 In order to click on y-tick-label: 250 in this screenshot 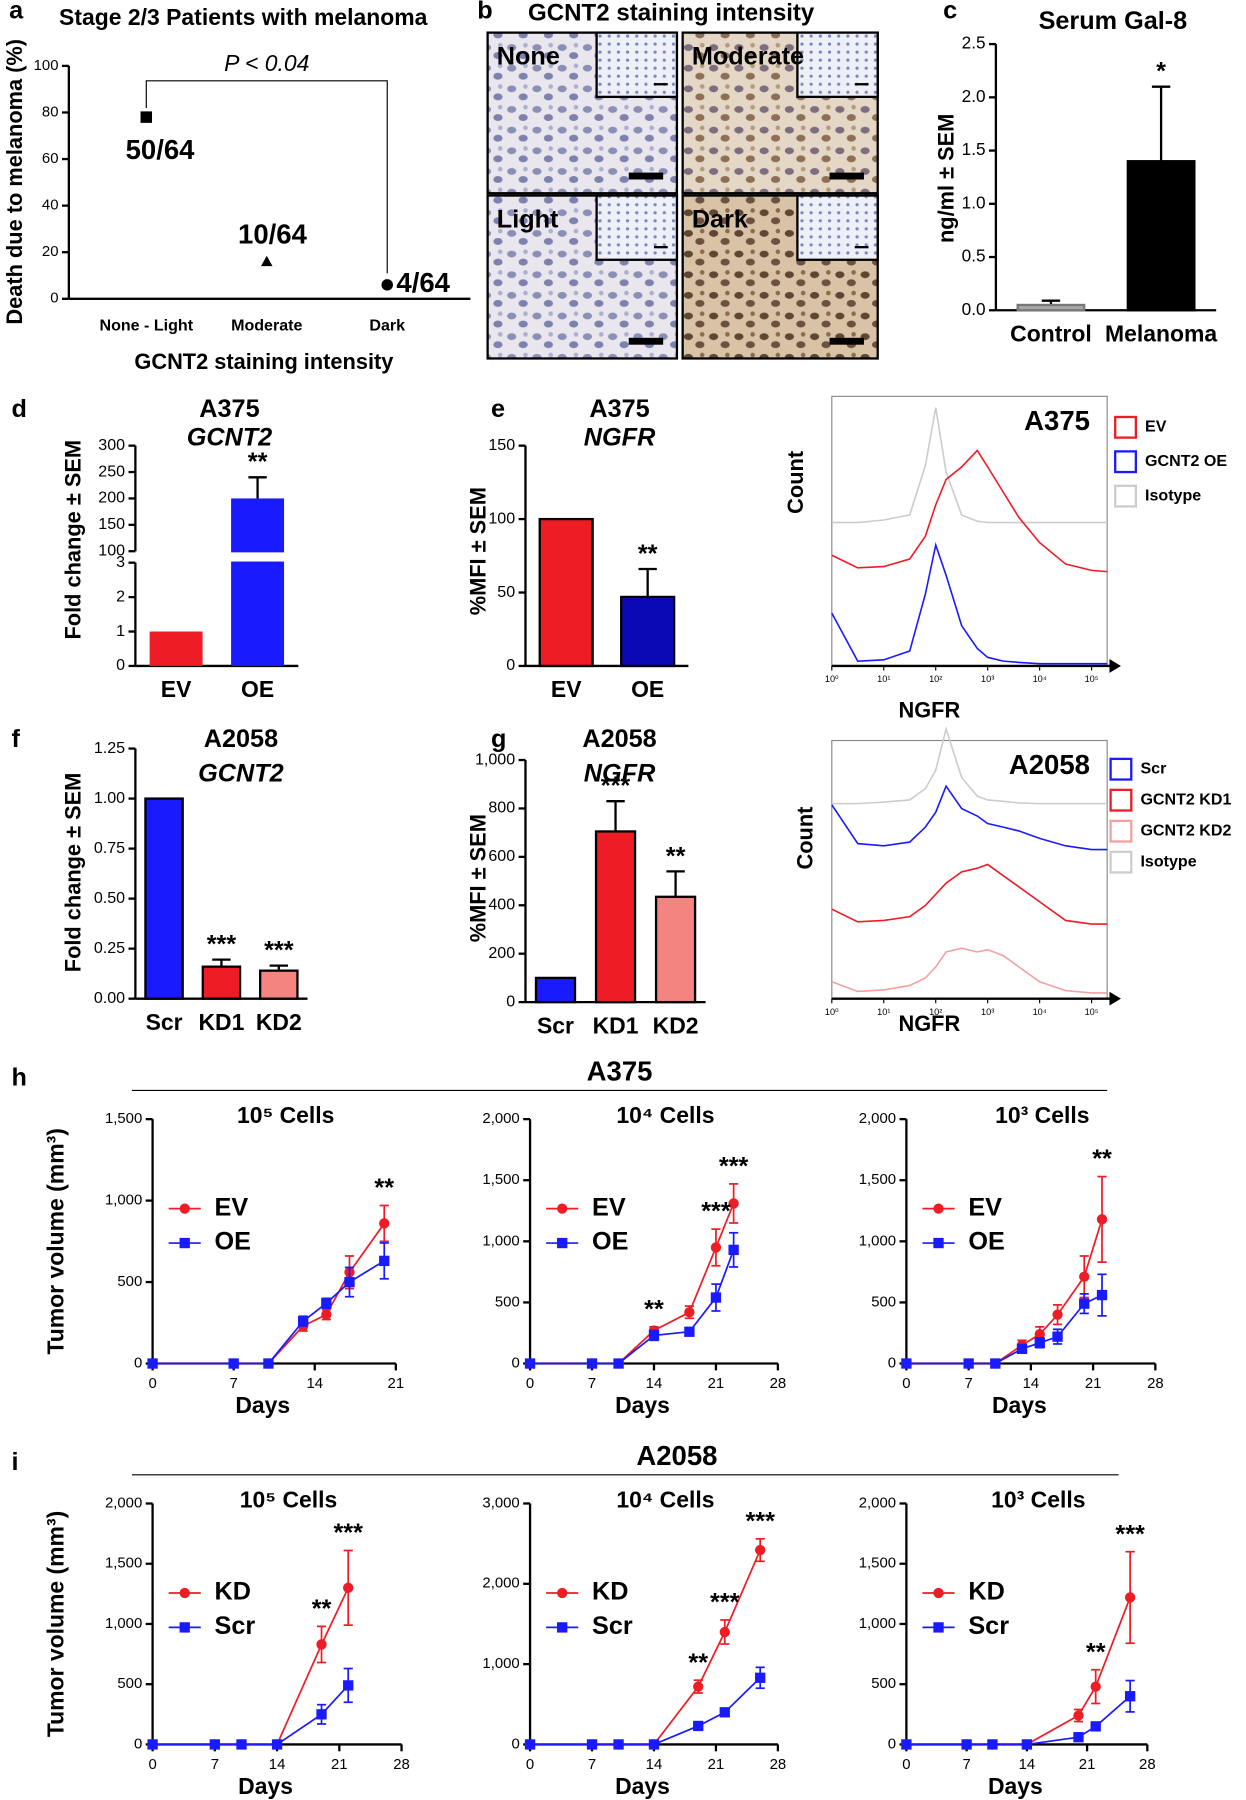, I will do `click(111, 471)`.